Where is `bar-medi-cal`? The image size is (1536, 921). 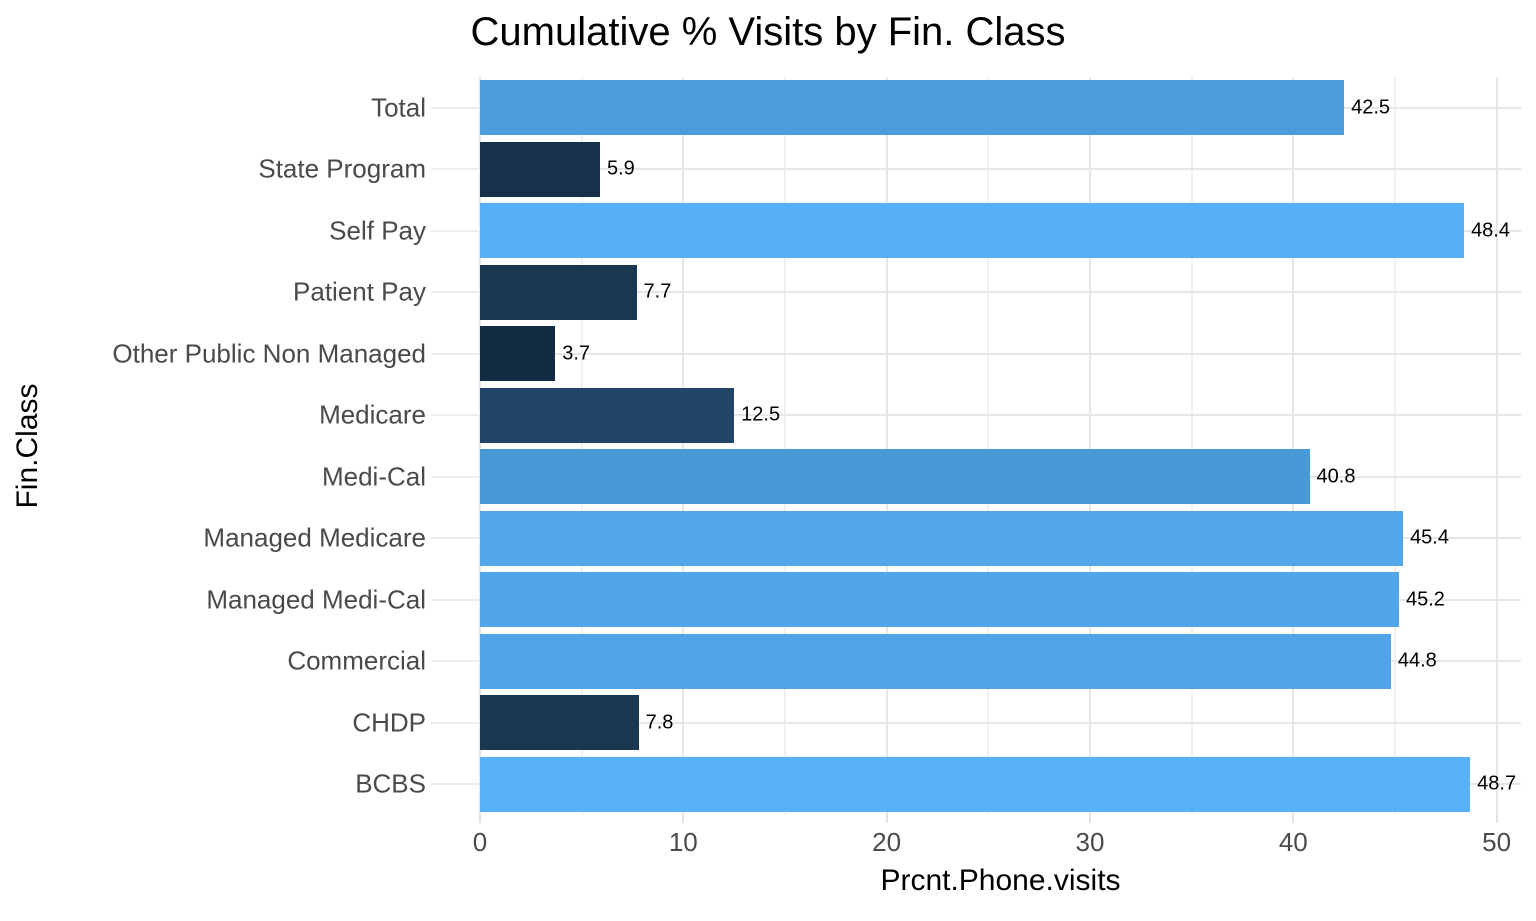
bar-medi-cal is located at coordinates (895, 477).